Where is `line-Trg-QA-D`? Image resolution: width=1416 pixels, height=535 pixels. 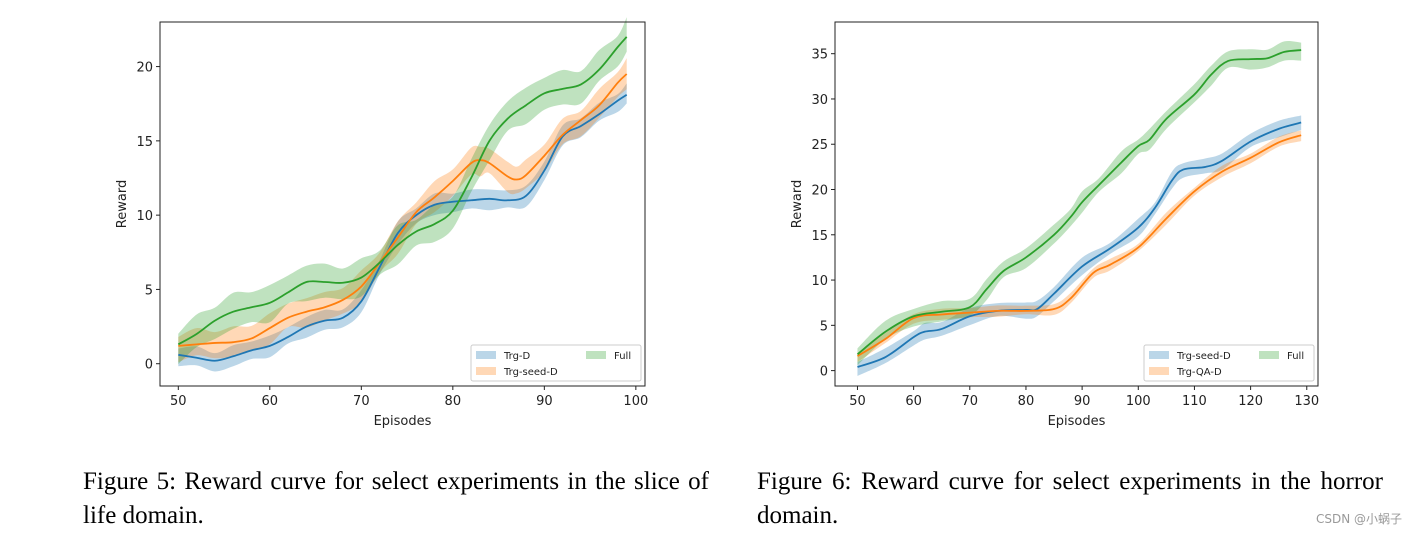 line-Trg-QA-D is located at coordinates (1079, 245).